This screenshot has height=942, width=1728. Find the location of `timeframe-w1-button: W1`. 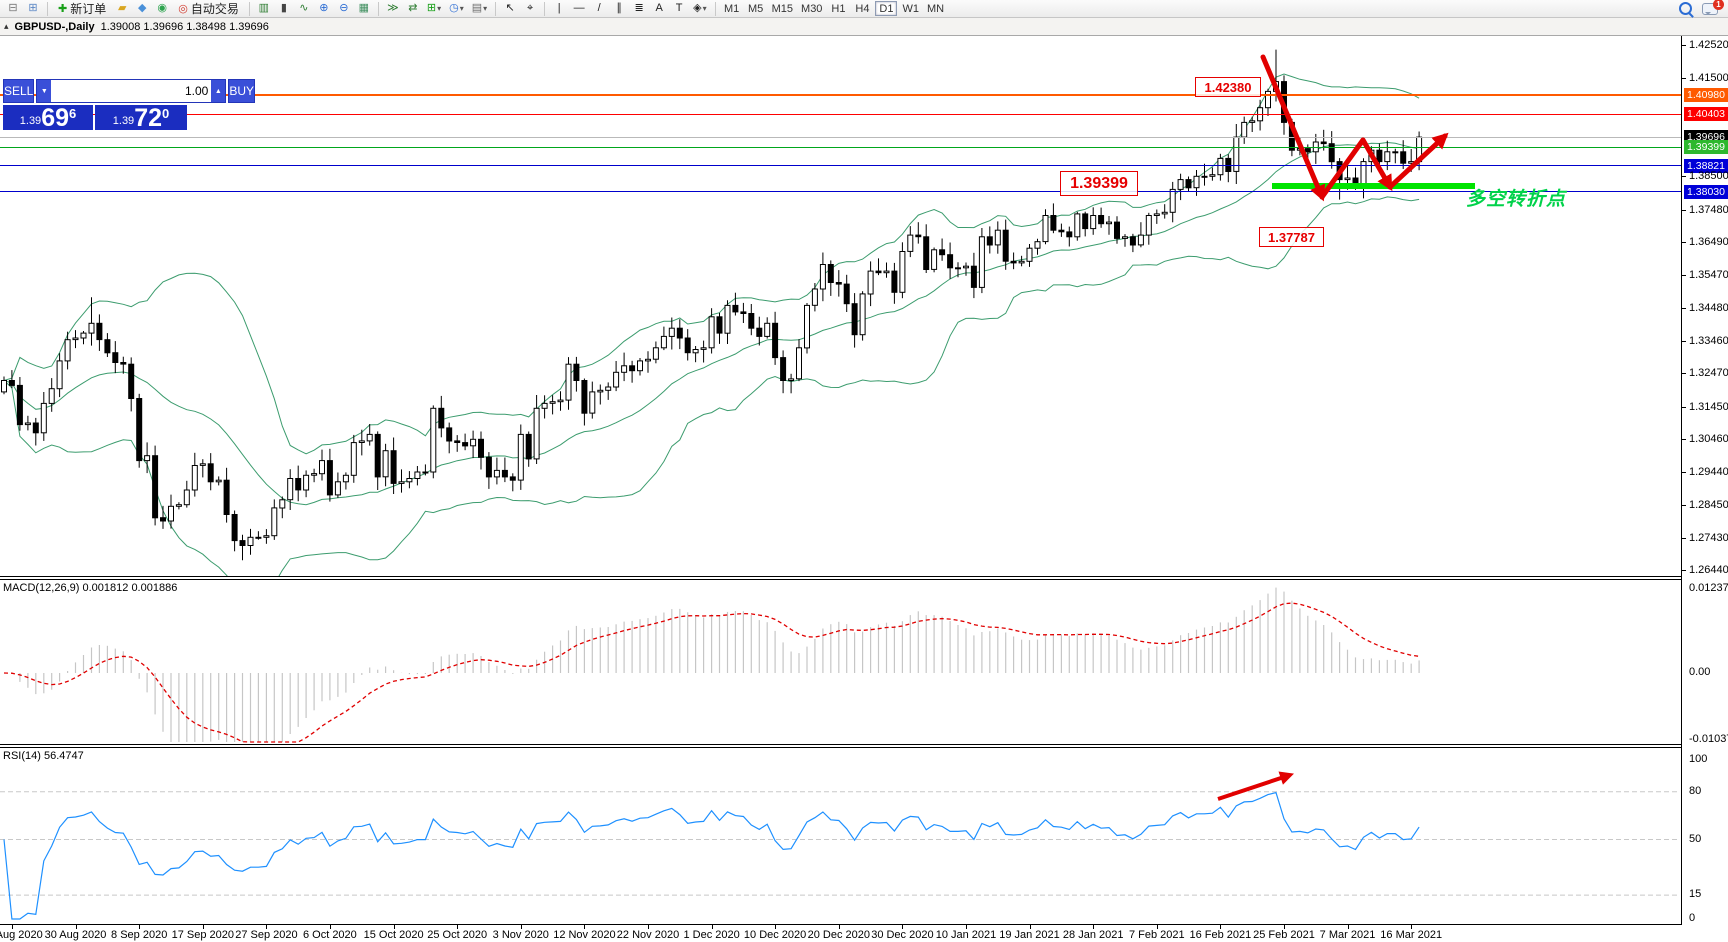

timeframe-w1-button: W1 is located at coordinates (910, 8).